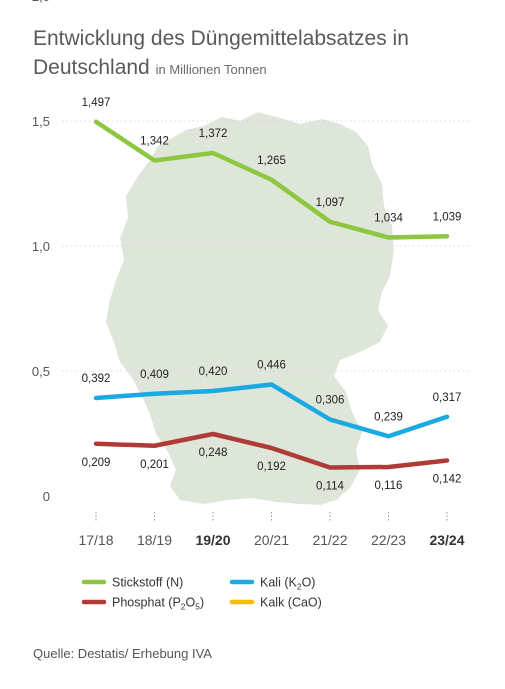 The width and height of the screenshot is (505, 689). What do you see at coordinates (96, 103) in the screenshot?
I see `data-label-stickstoff: 1,497` at bounding box center [96, 103].